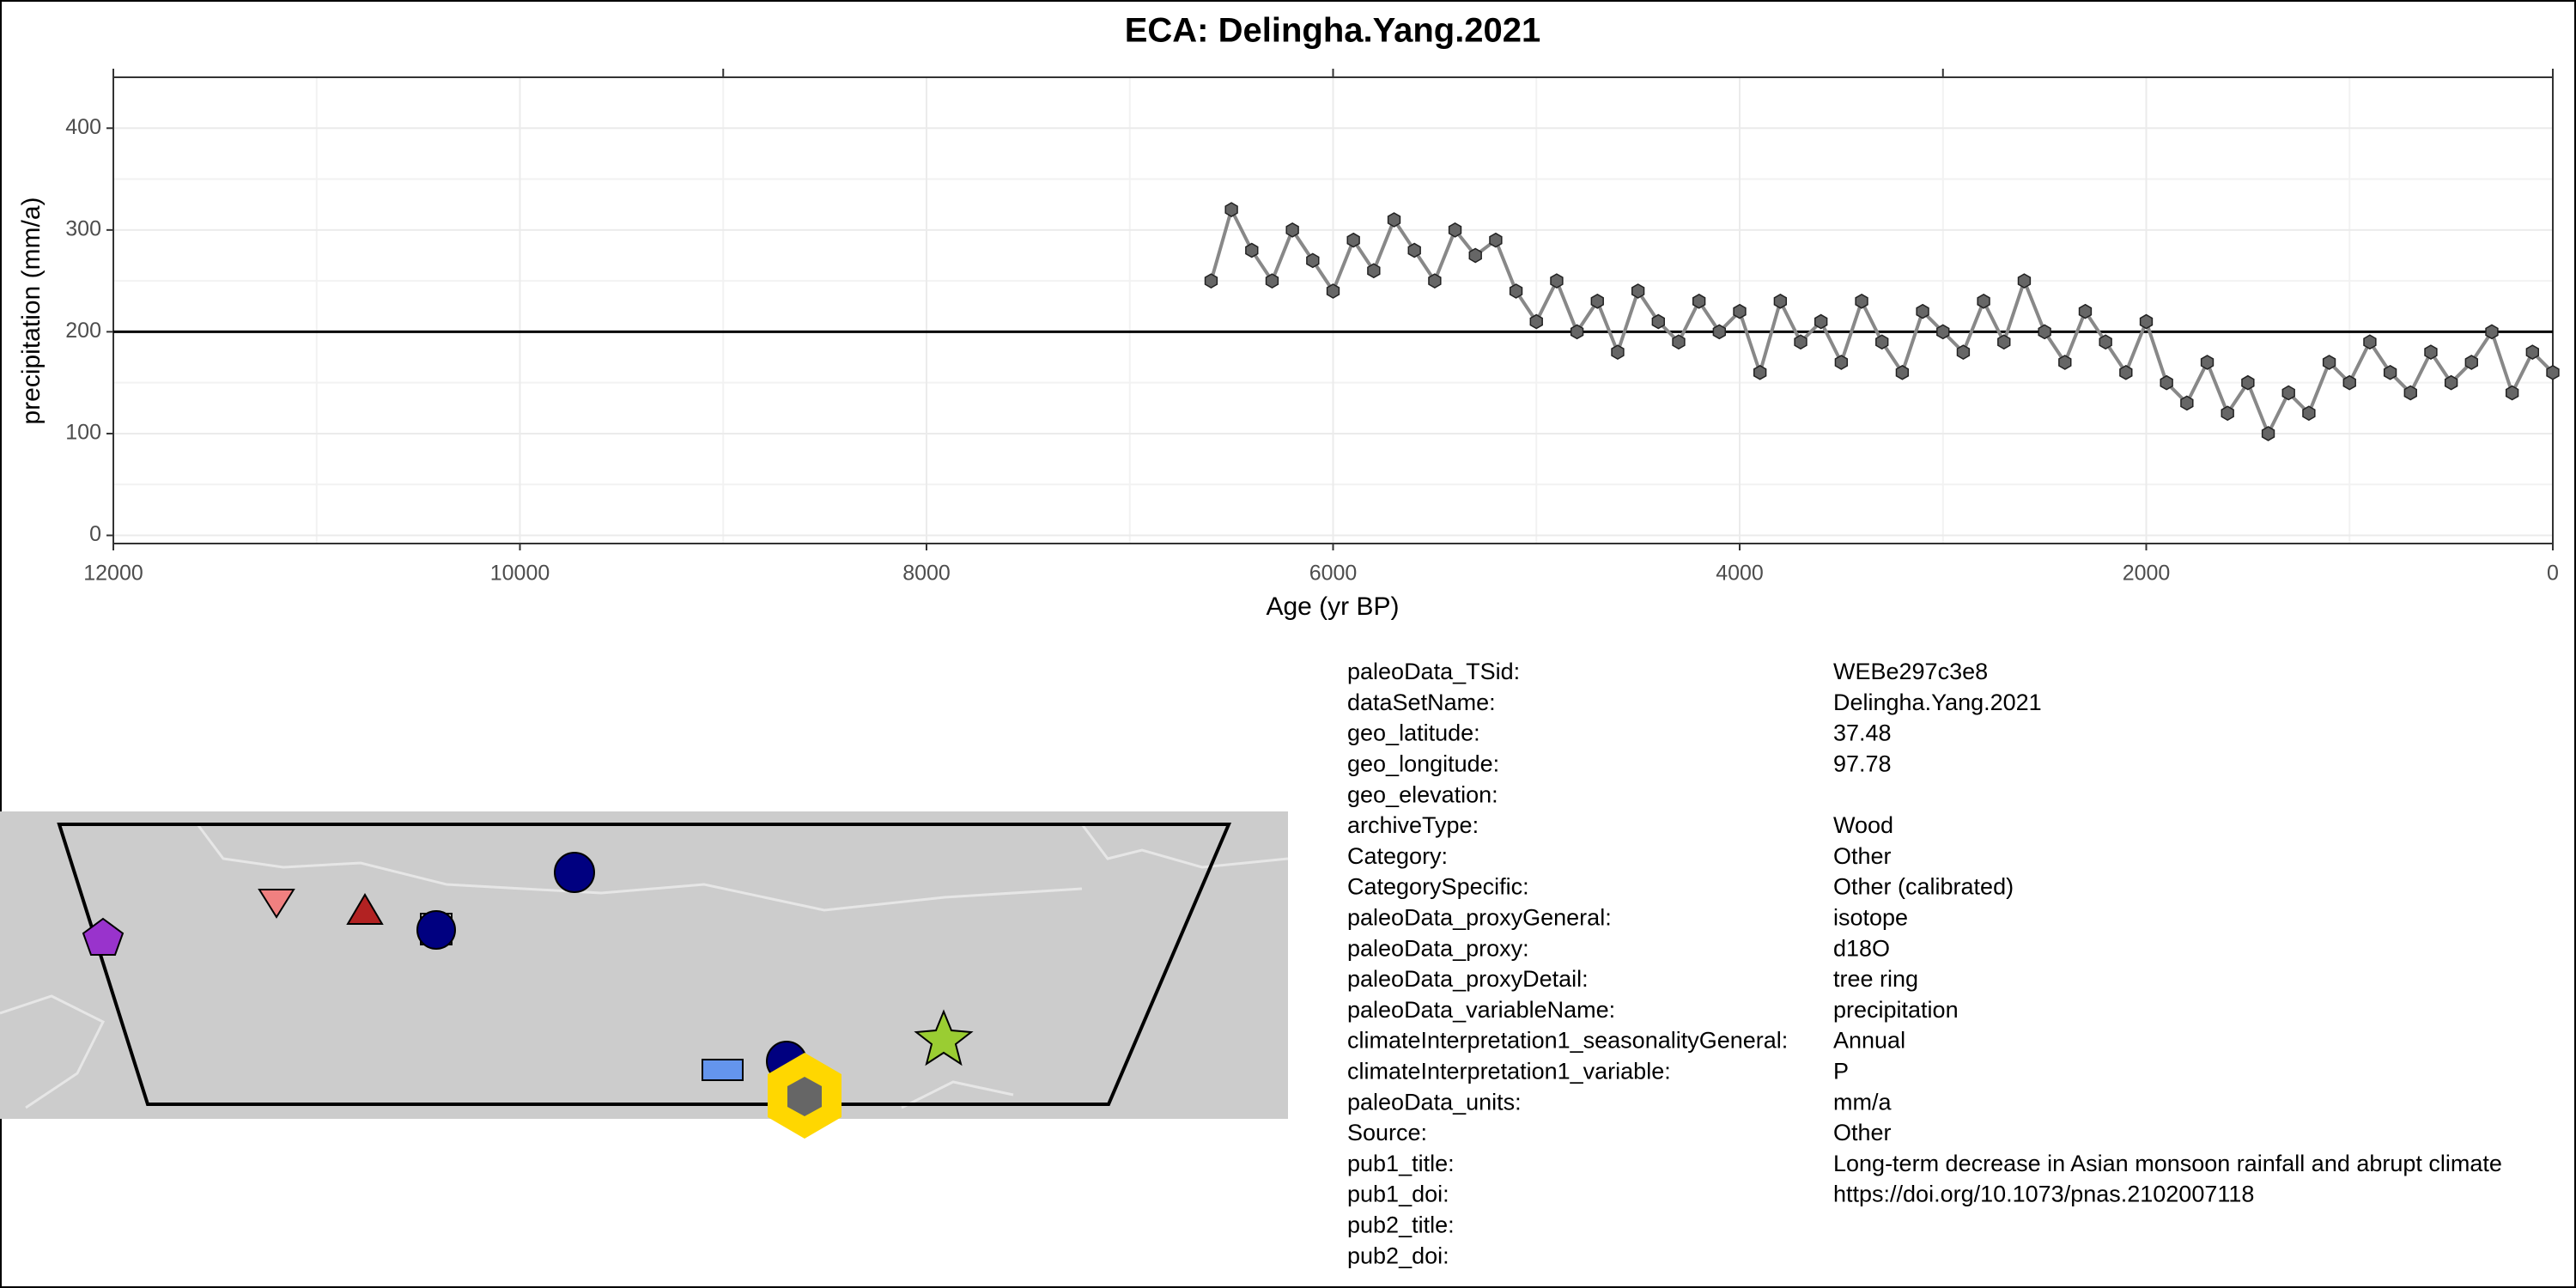 This screenshot has width=2576, height=1288. I want to click on map, so click(644, 975).